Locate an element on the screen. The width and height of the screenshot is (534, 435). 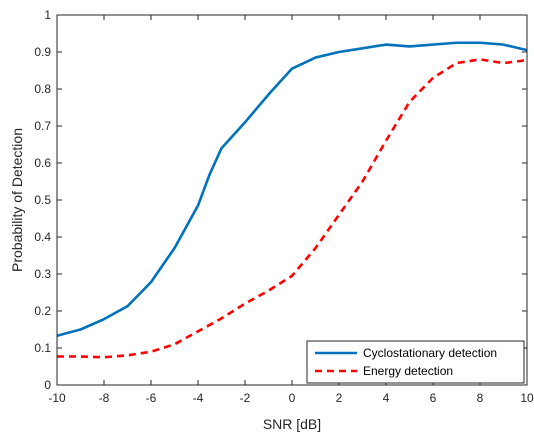
x-tick-label: 6 is located at coordinates (433, 398).